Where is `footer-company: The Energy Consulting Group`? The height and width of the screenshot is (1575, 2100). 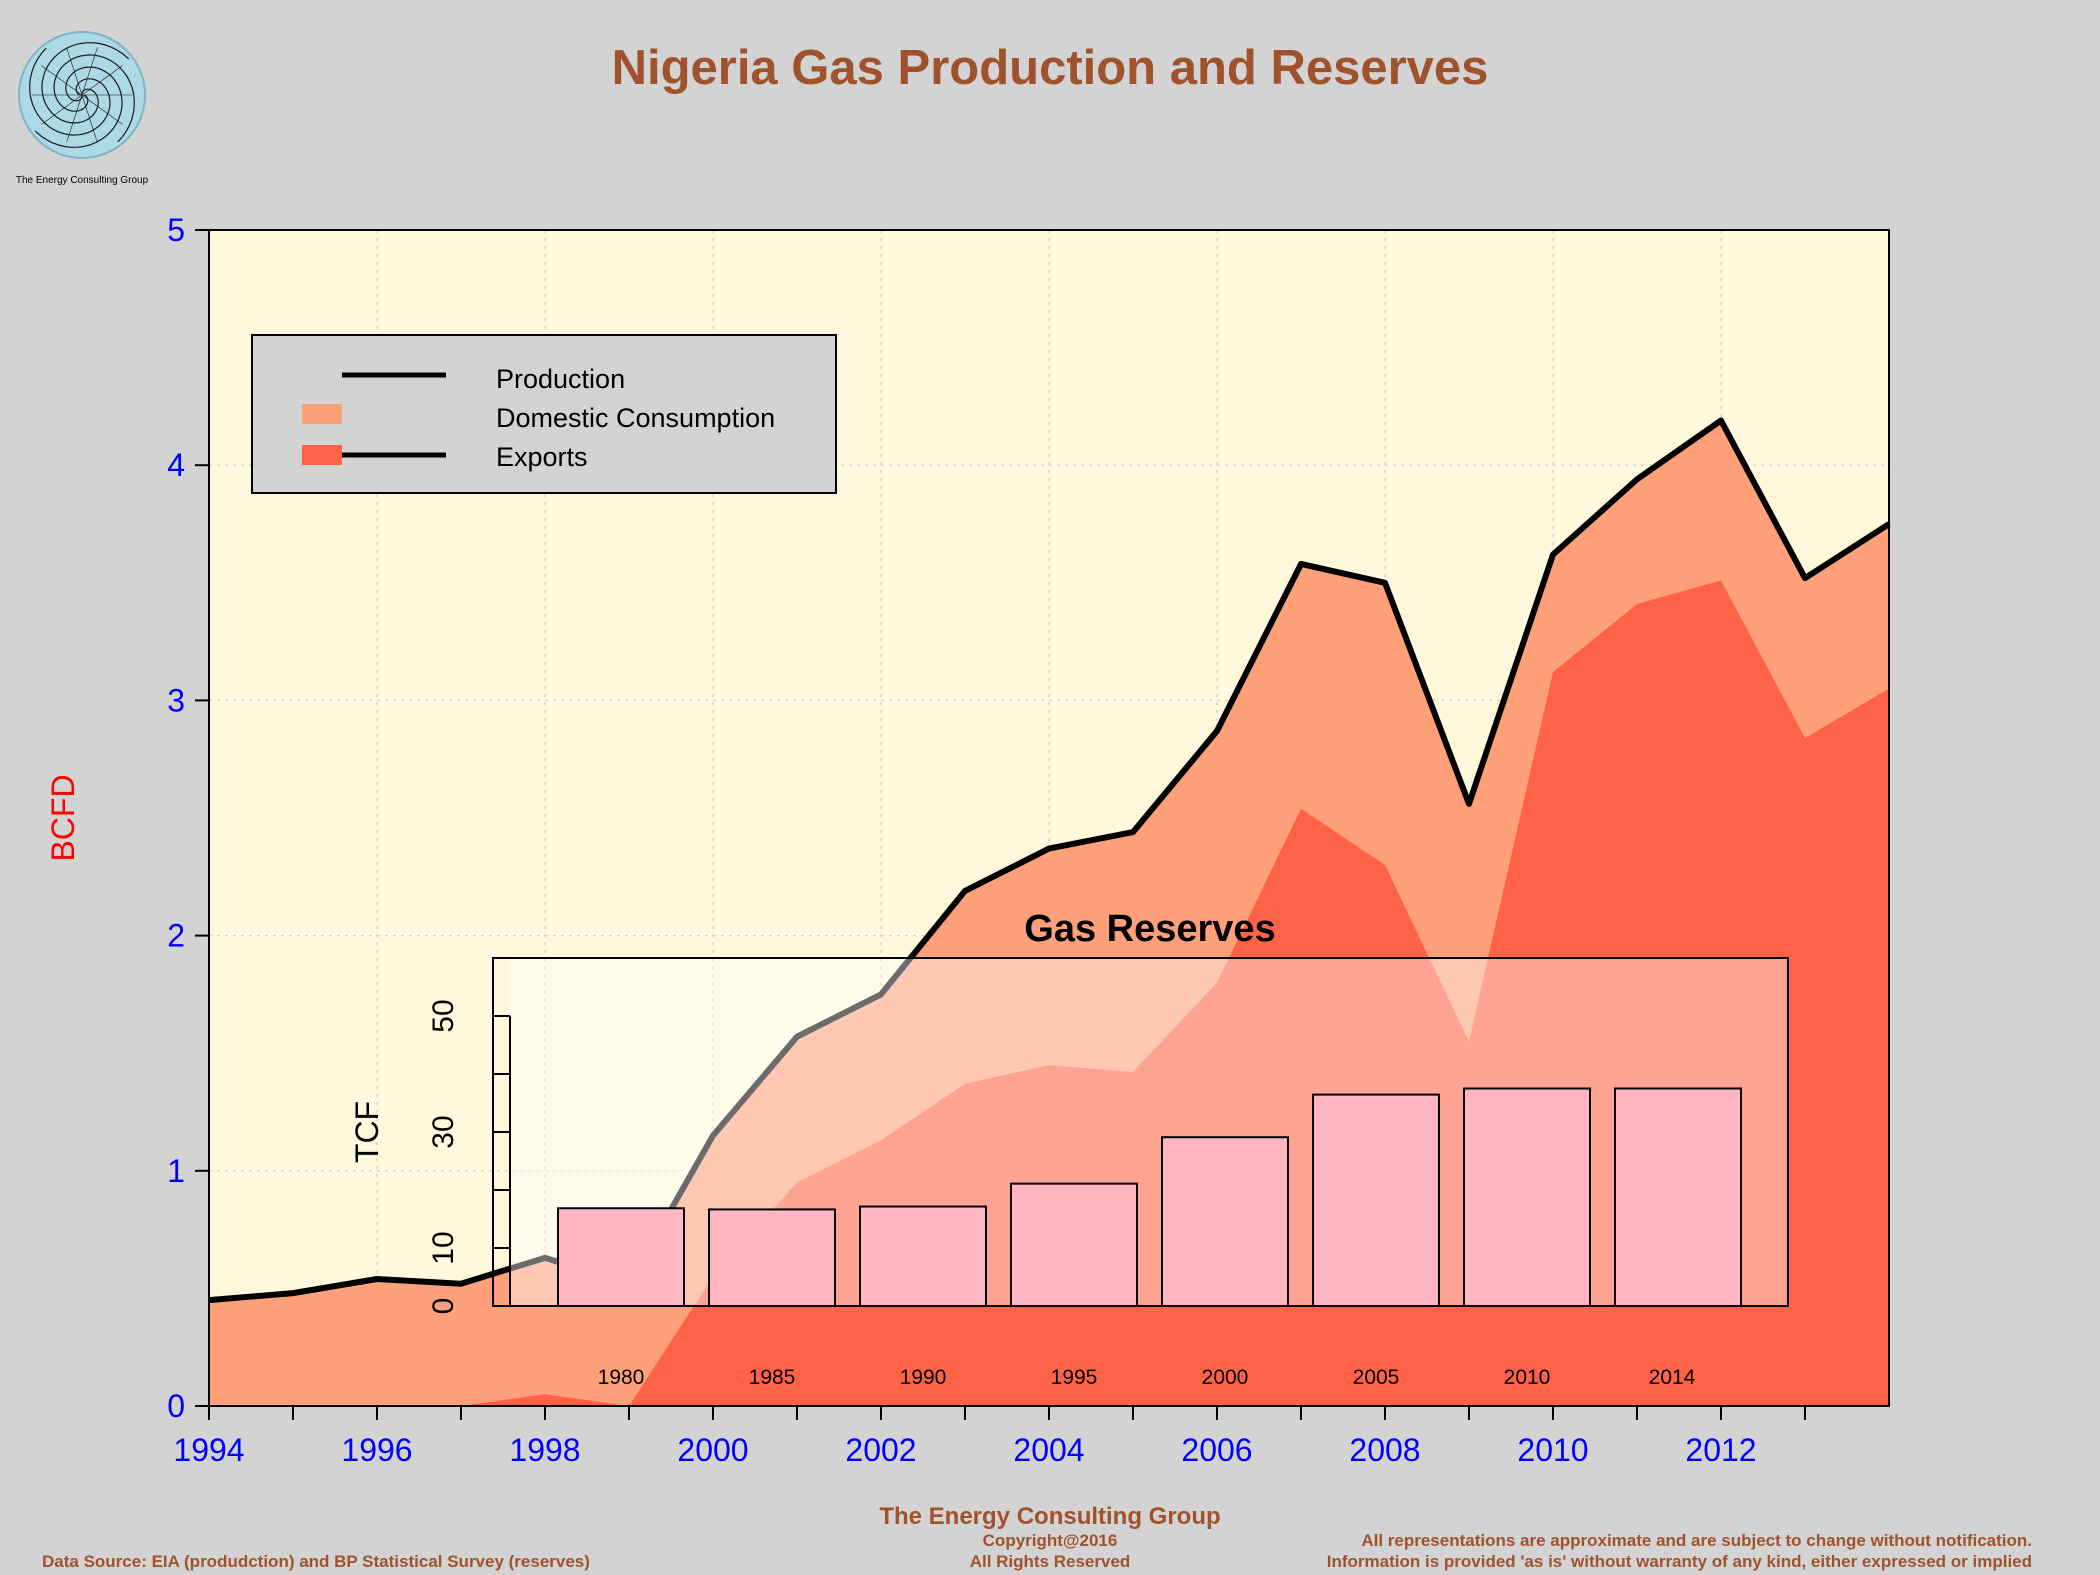
footer-company: The Energy Consulting Group is located at coordinates (1049, 1516).